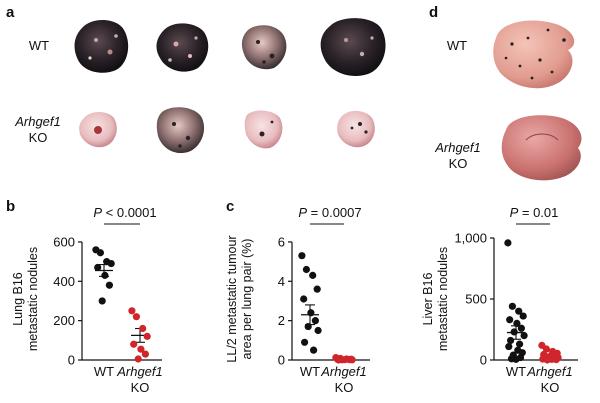  What do you see at coordinates (64, 320) in the screenshot?
I see `y-tick-label: 200` at bounding box center [64, 320].